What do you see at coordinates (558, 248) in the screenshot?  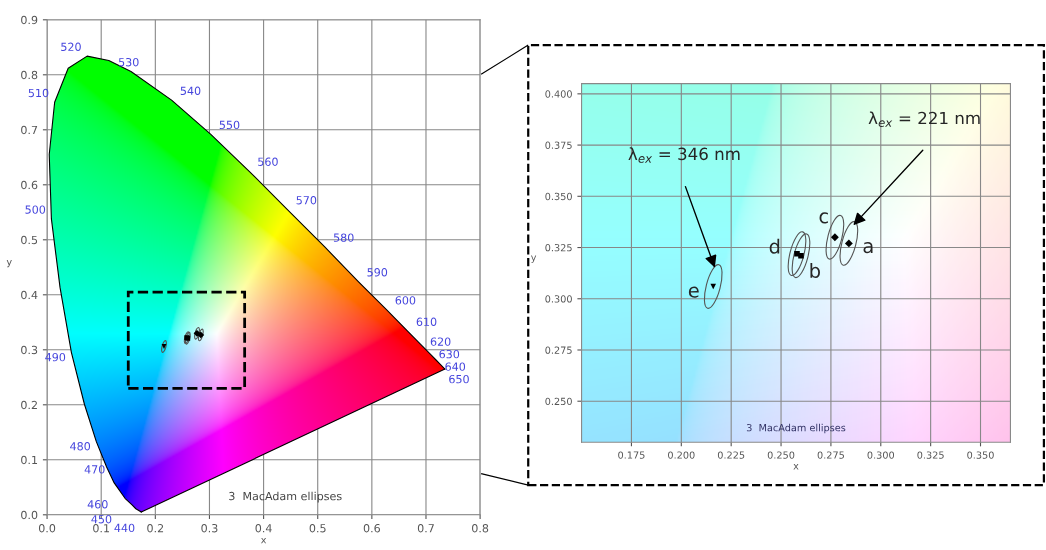 I see `y-tick-label: 0.325` at bounding box center [558, 248].